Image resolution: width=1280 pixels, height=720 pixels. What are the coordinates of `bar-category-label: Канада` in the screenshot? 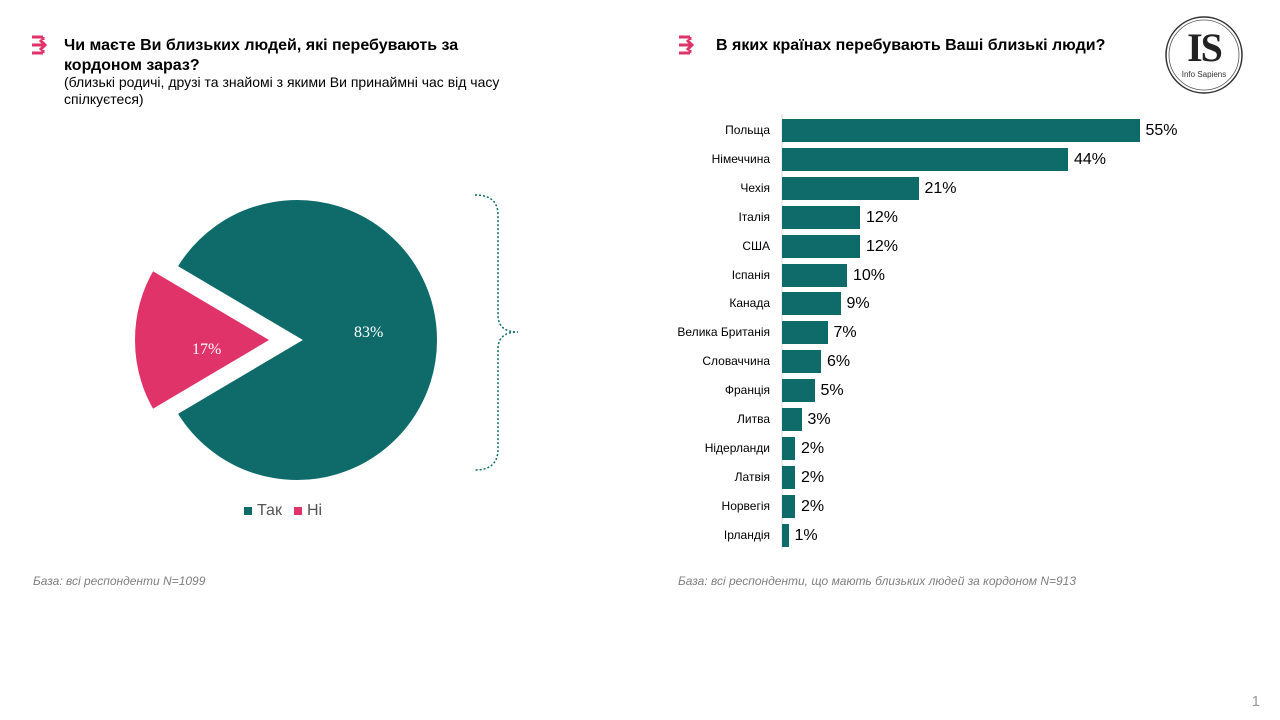 It's located at (749, 303).